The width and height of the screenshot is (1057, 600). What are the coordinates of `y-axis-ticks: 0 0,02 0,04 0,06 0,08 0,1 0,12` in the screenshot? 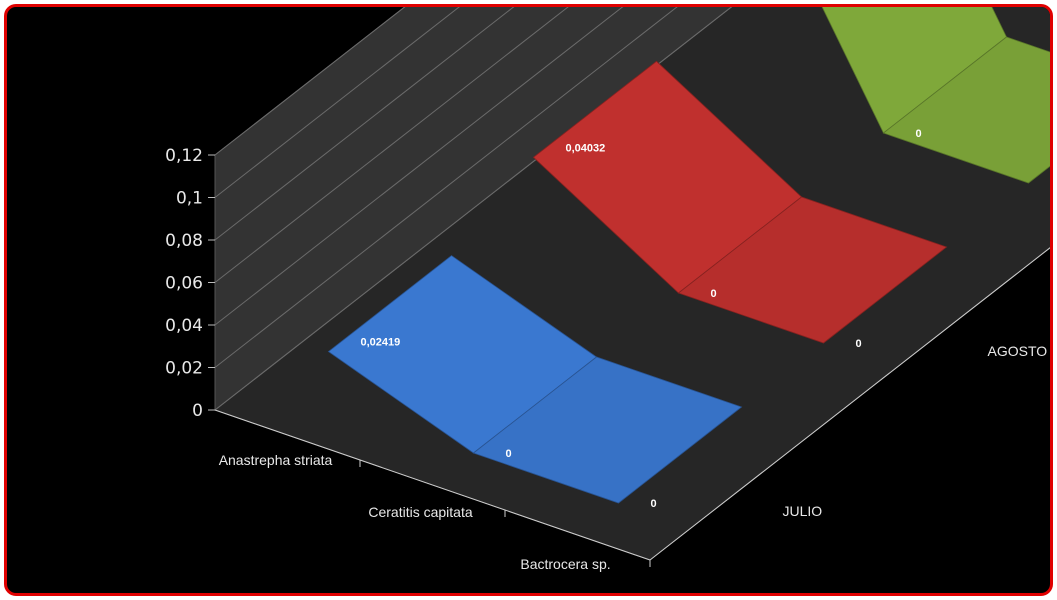 It's located at (190, 283).